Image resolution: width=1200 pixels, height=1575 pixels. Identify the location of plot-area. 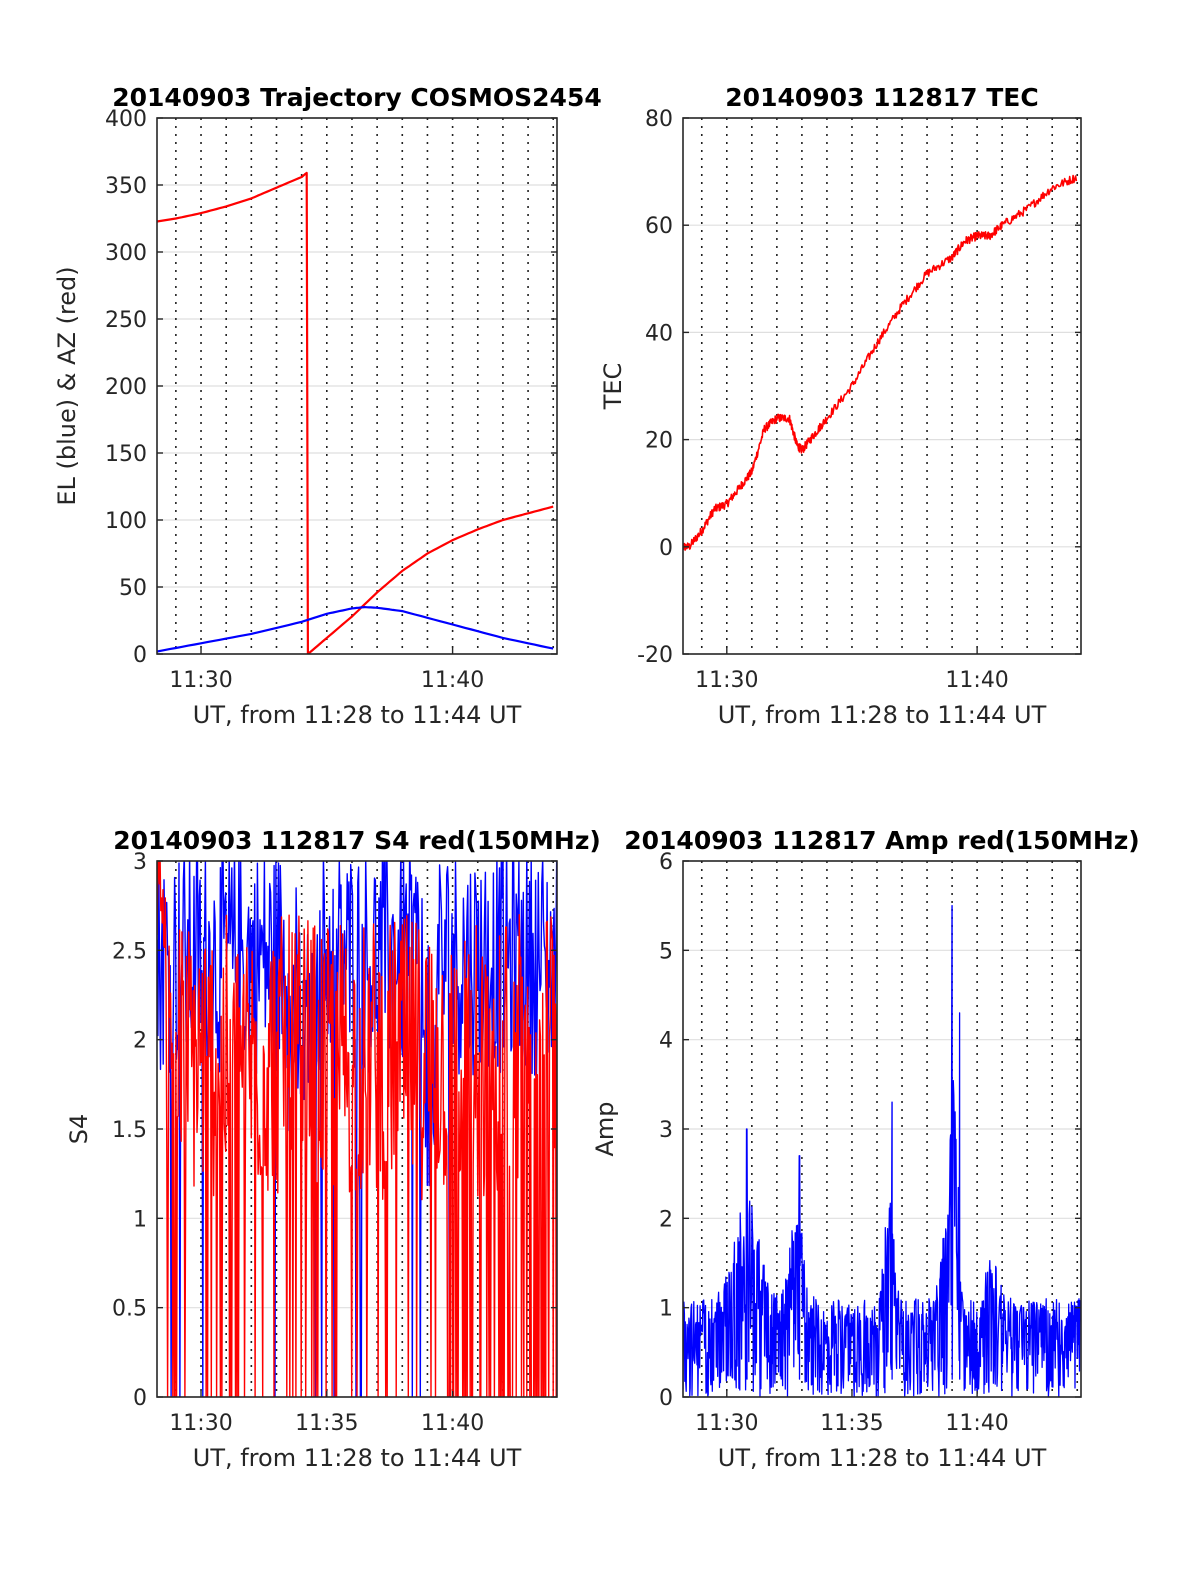
(882, 386).